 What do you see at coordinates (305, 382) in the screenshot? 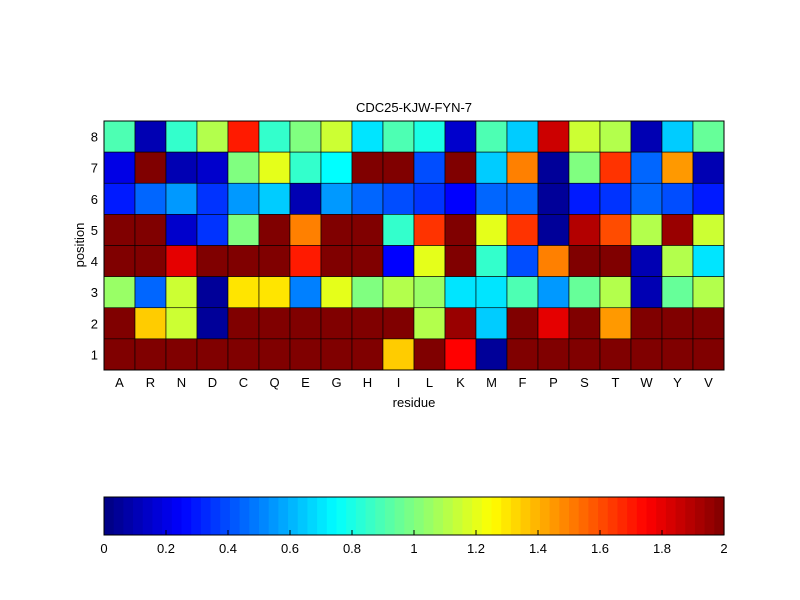
I see `x-tick-label: E` at bounding box center [305, 382].